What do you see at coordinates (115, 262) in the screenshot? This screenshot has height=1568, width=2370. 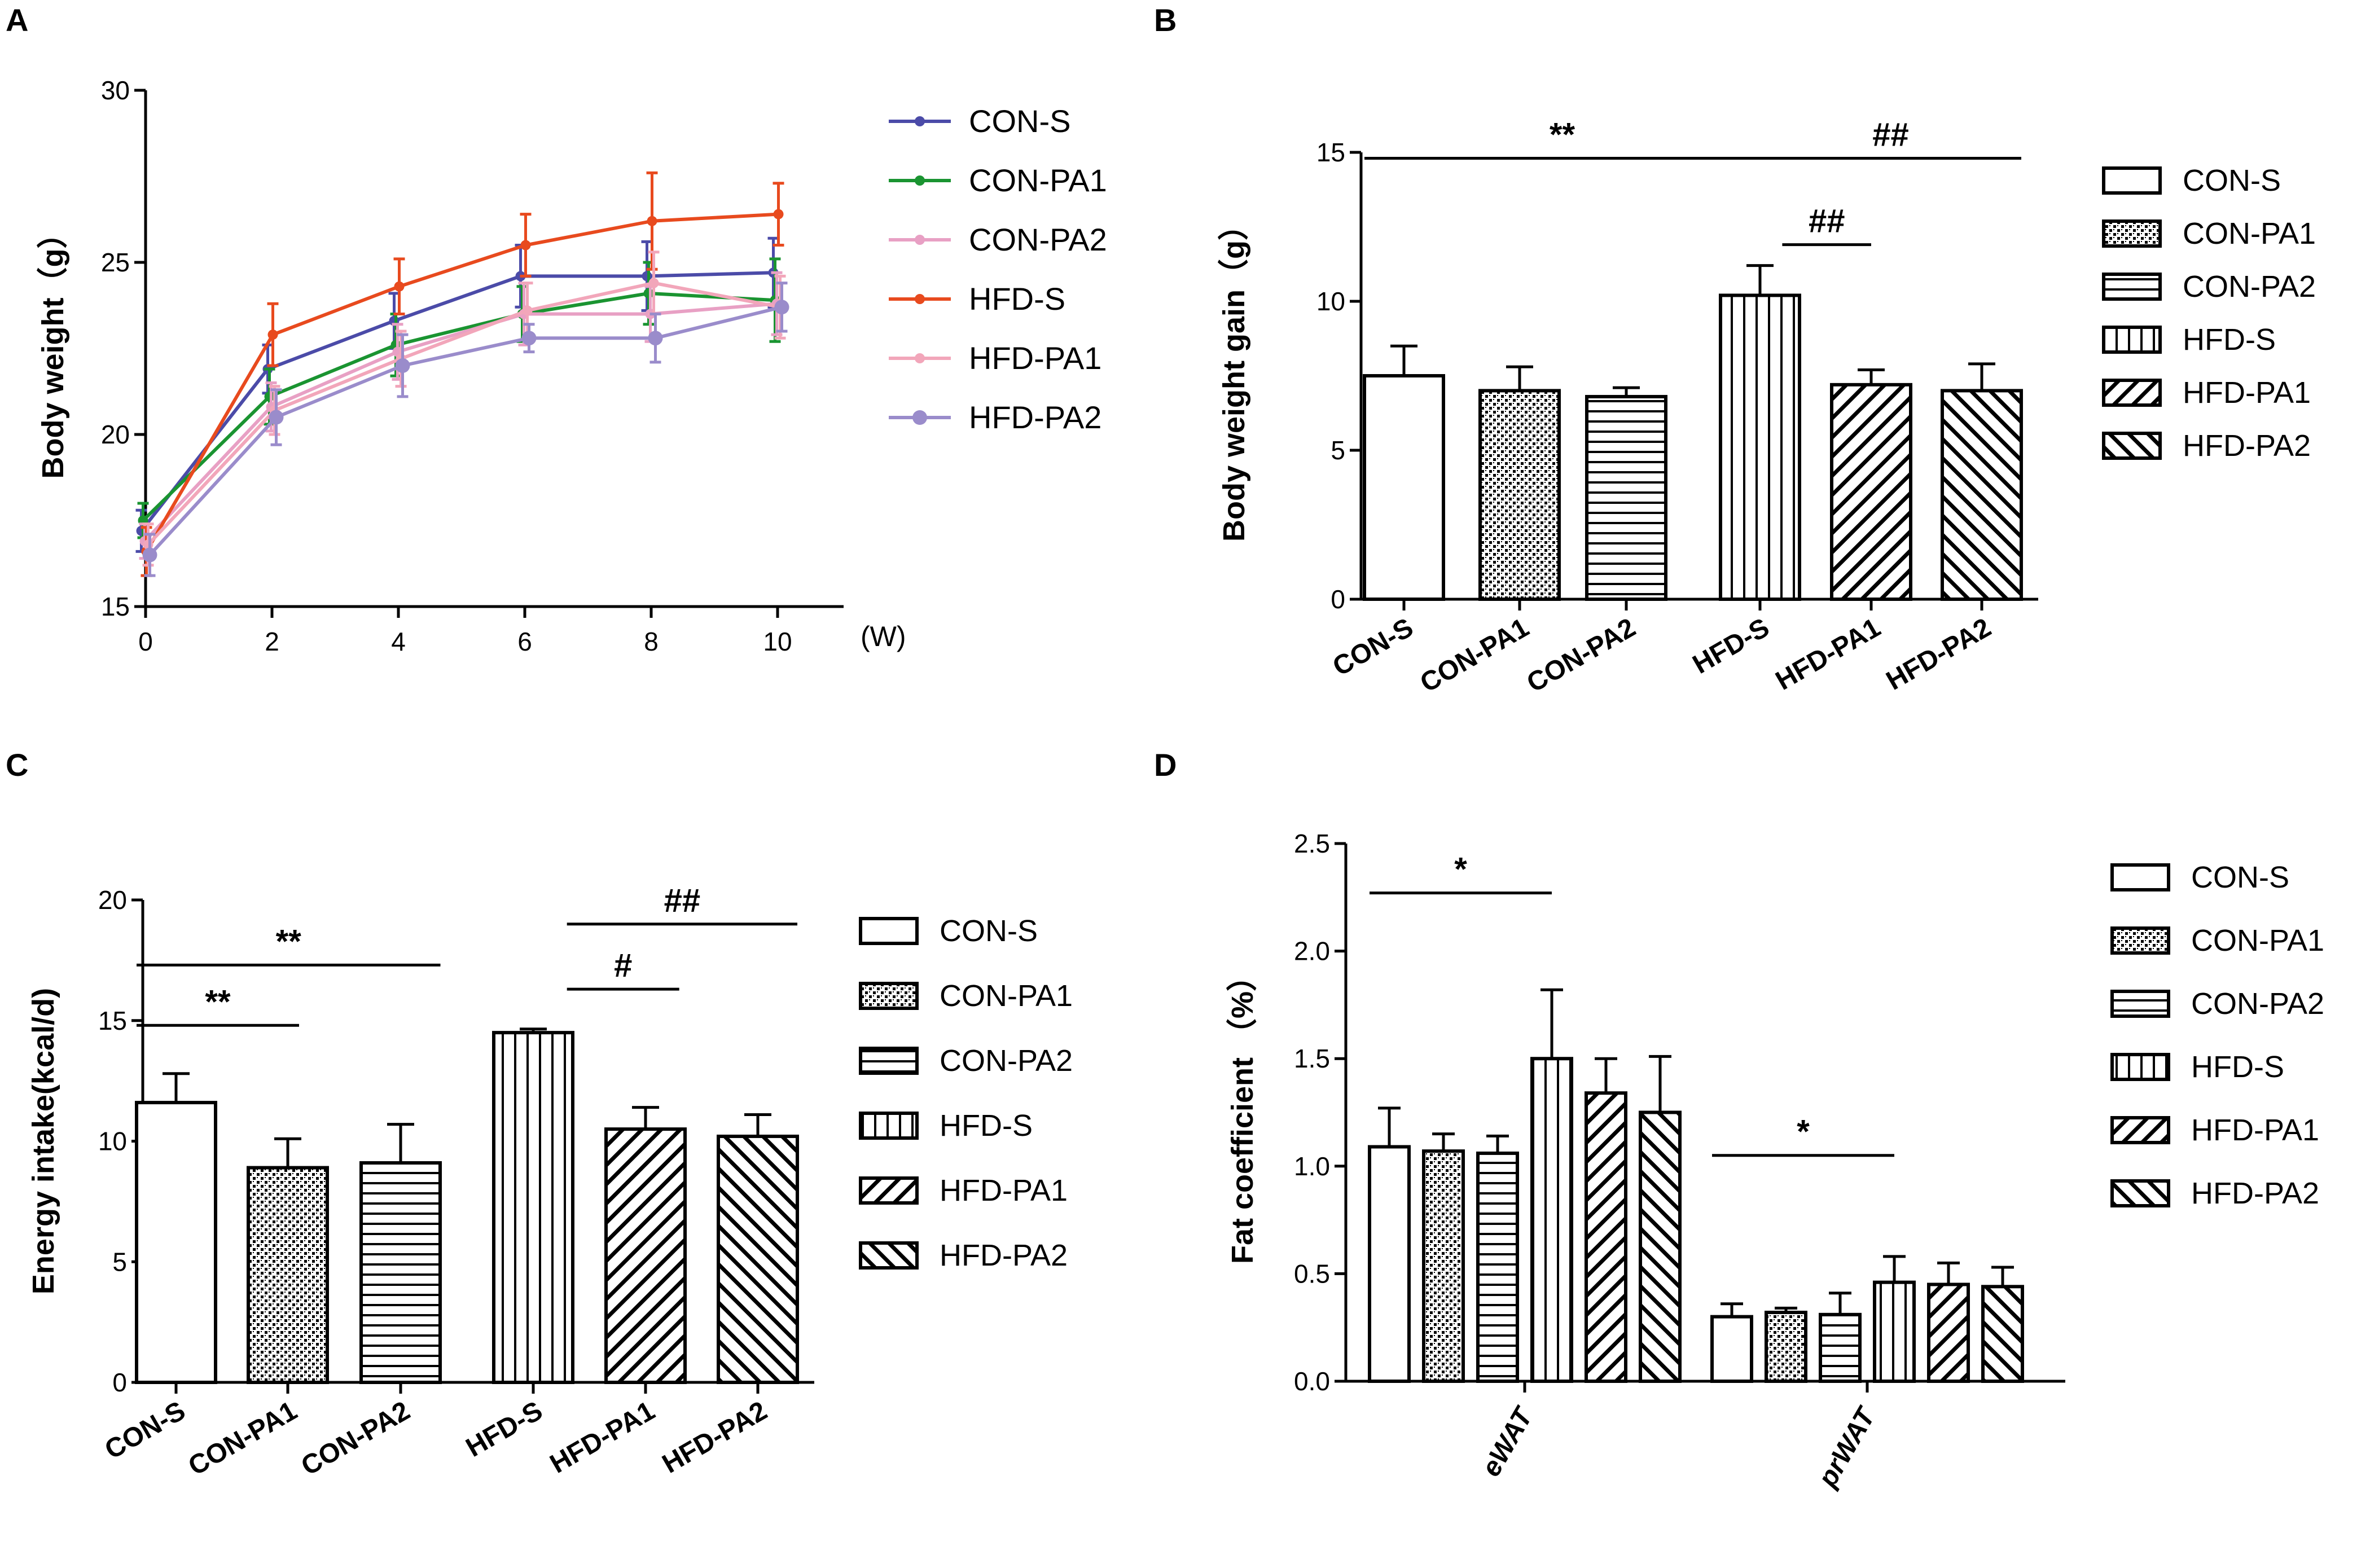 I see `panel-a-y-tick-label: 25` at bounding box center [115, 262].